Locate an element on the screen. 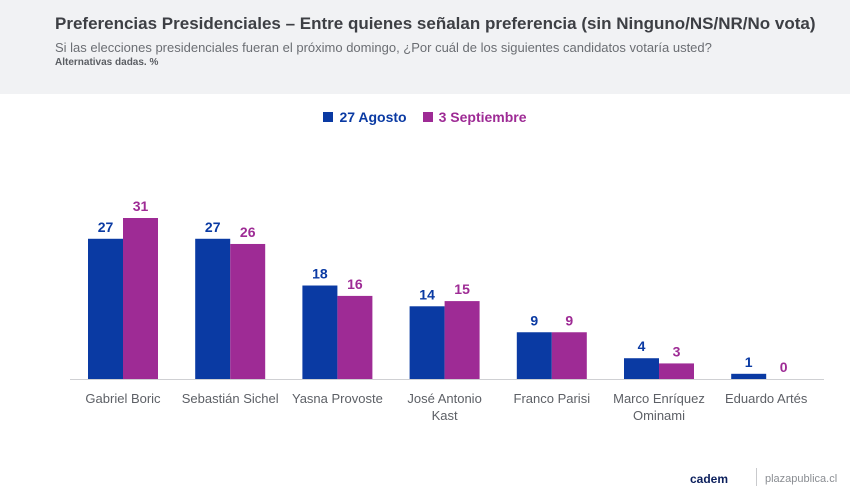 The image size is (850, 495). category-label-0-0: Gabriel Boric is located at coordinates (123, 398).